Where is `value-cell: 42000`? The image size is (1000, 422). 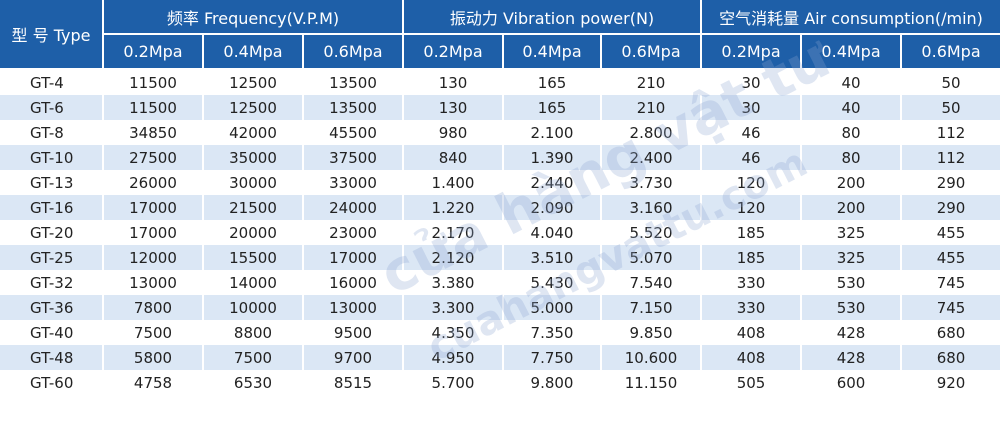 value-cell: 42000 is located at coordinates (253, 132).